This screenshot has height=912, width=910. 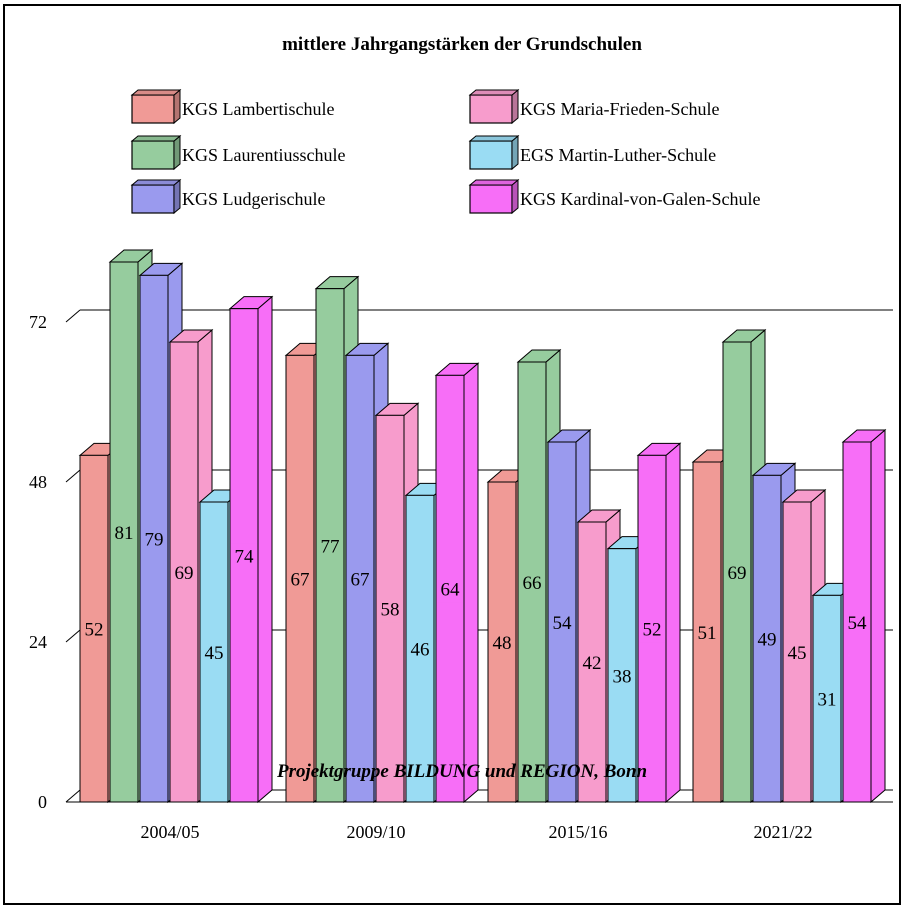 I want to click on y-tick-label: 72, so click(x=38, y=322).